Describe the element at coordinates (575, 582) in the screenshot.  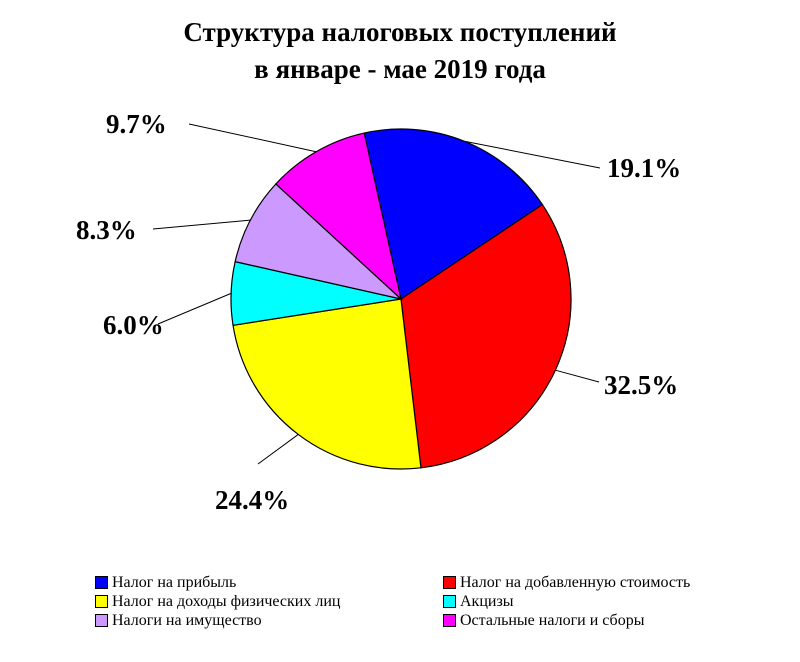
I see `legend-label: Налог на добавленную стоимость` at that location.